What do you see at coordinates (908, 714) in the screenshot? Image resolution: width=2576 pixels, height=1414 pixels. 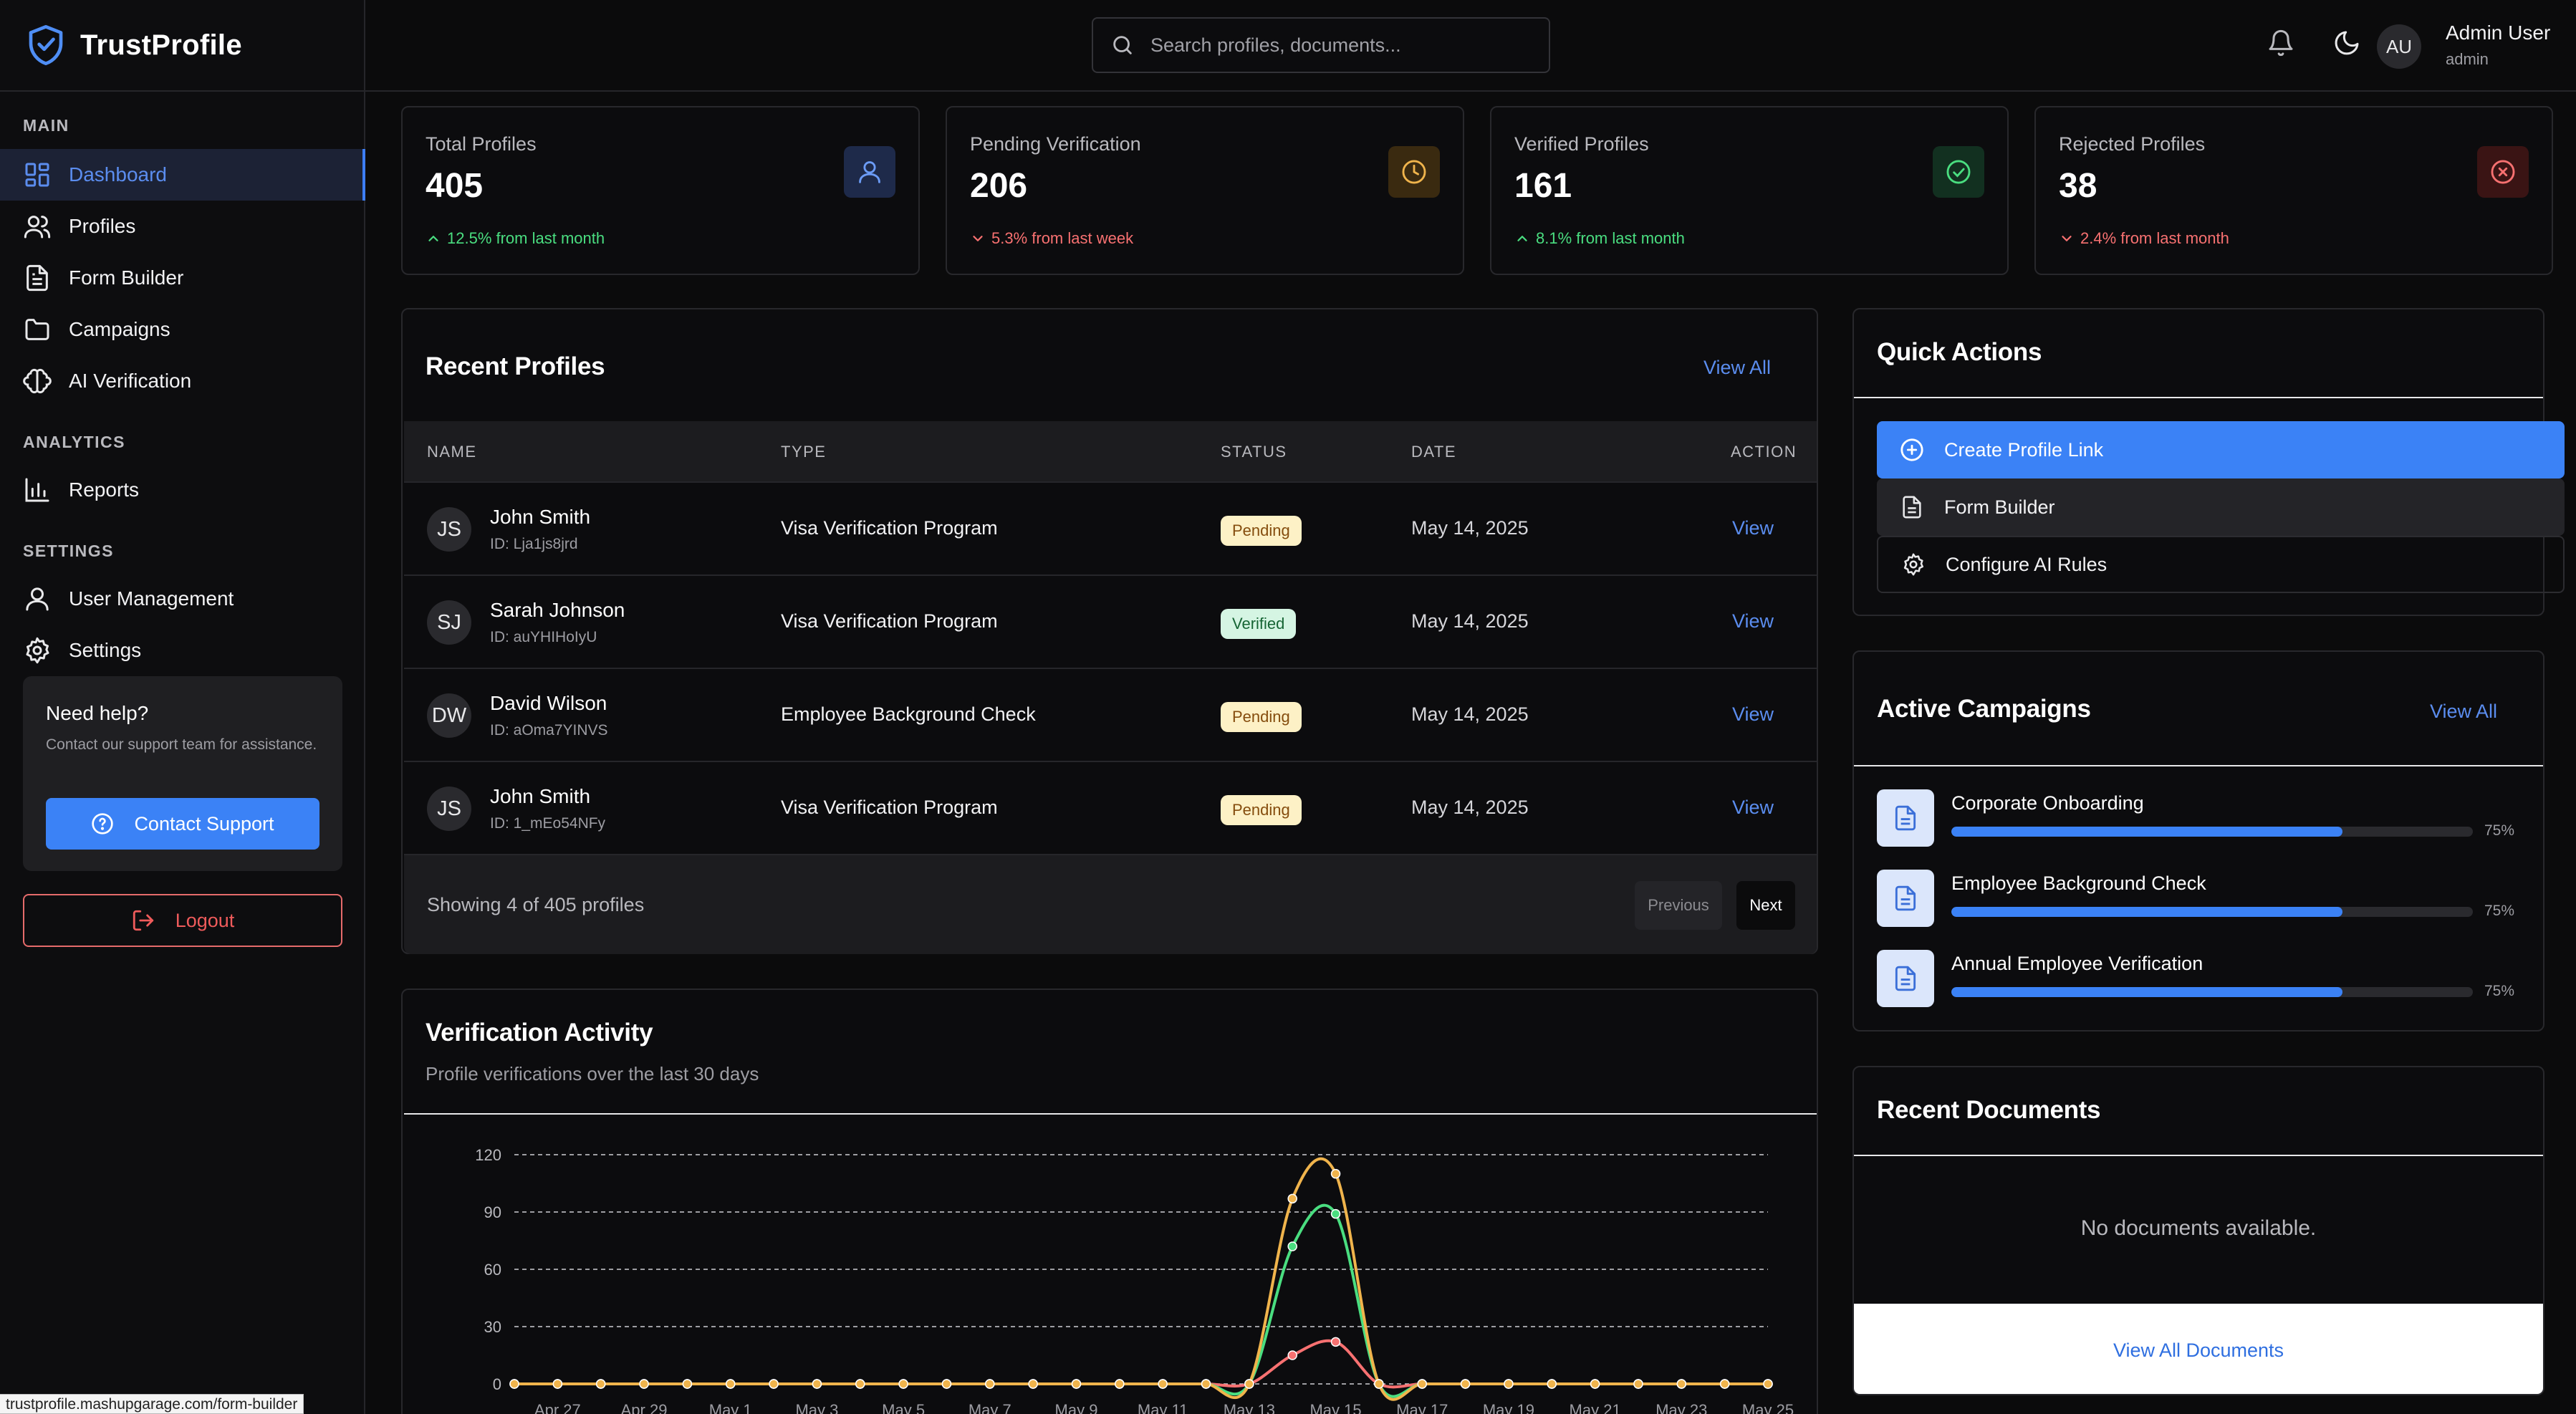 I see `profile-type: Employee Background Check` at bounding box center [908, 714].